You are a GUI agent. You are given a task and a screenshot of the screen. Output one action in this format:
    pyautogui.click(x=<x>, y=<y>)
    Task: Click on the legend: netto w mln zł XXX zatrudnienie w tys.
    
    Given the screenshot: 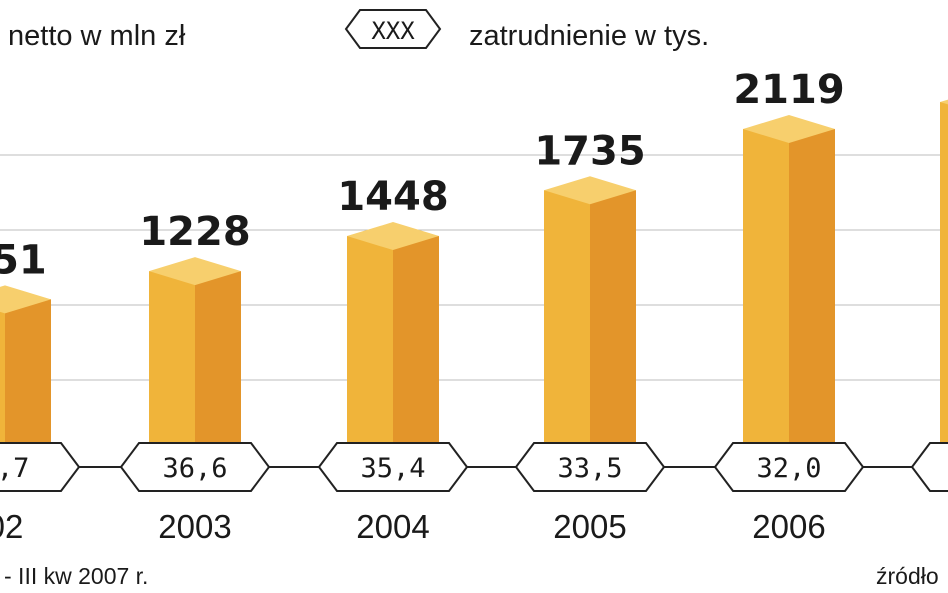 What is the action you would take?
    pyautogui.click(x=358, y=30)
    